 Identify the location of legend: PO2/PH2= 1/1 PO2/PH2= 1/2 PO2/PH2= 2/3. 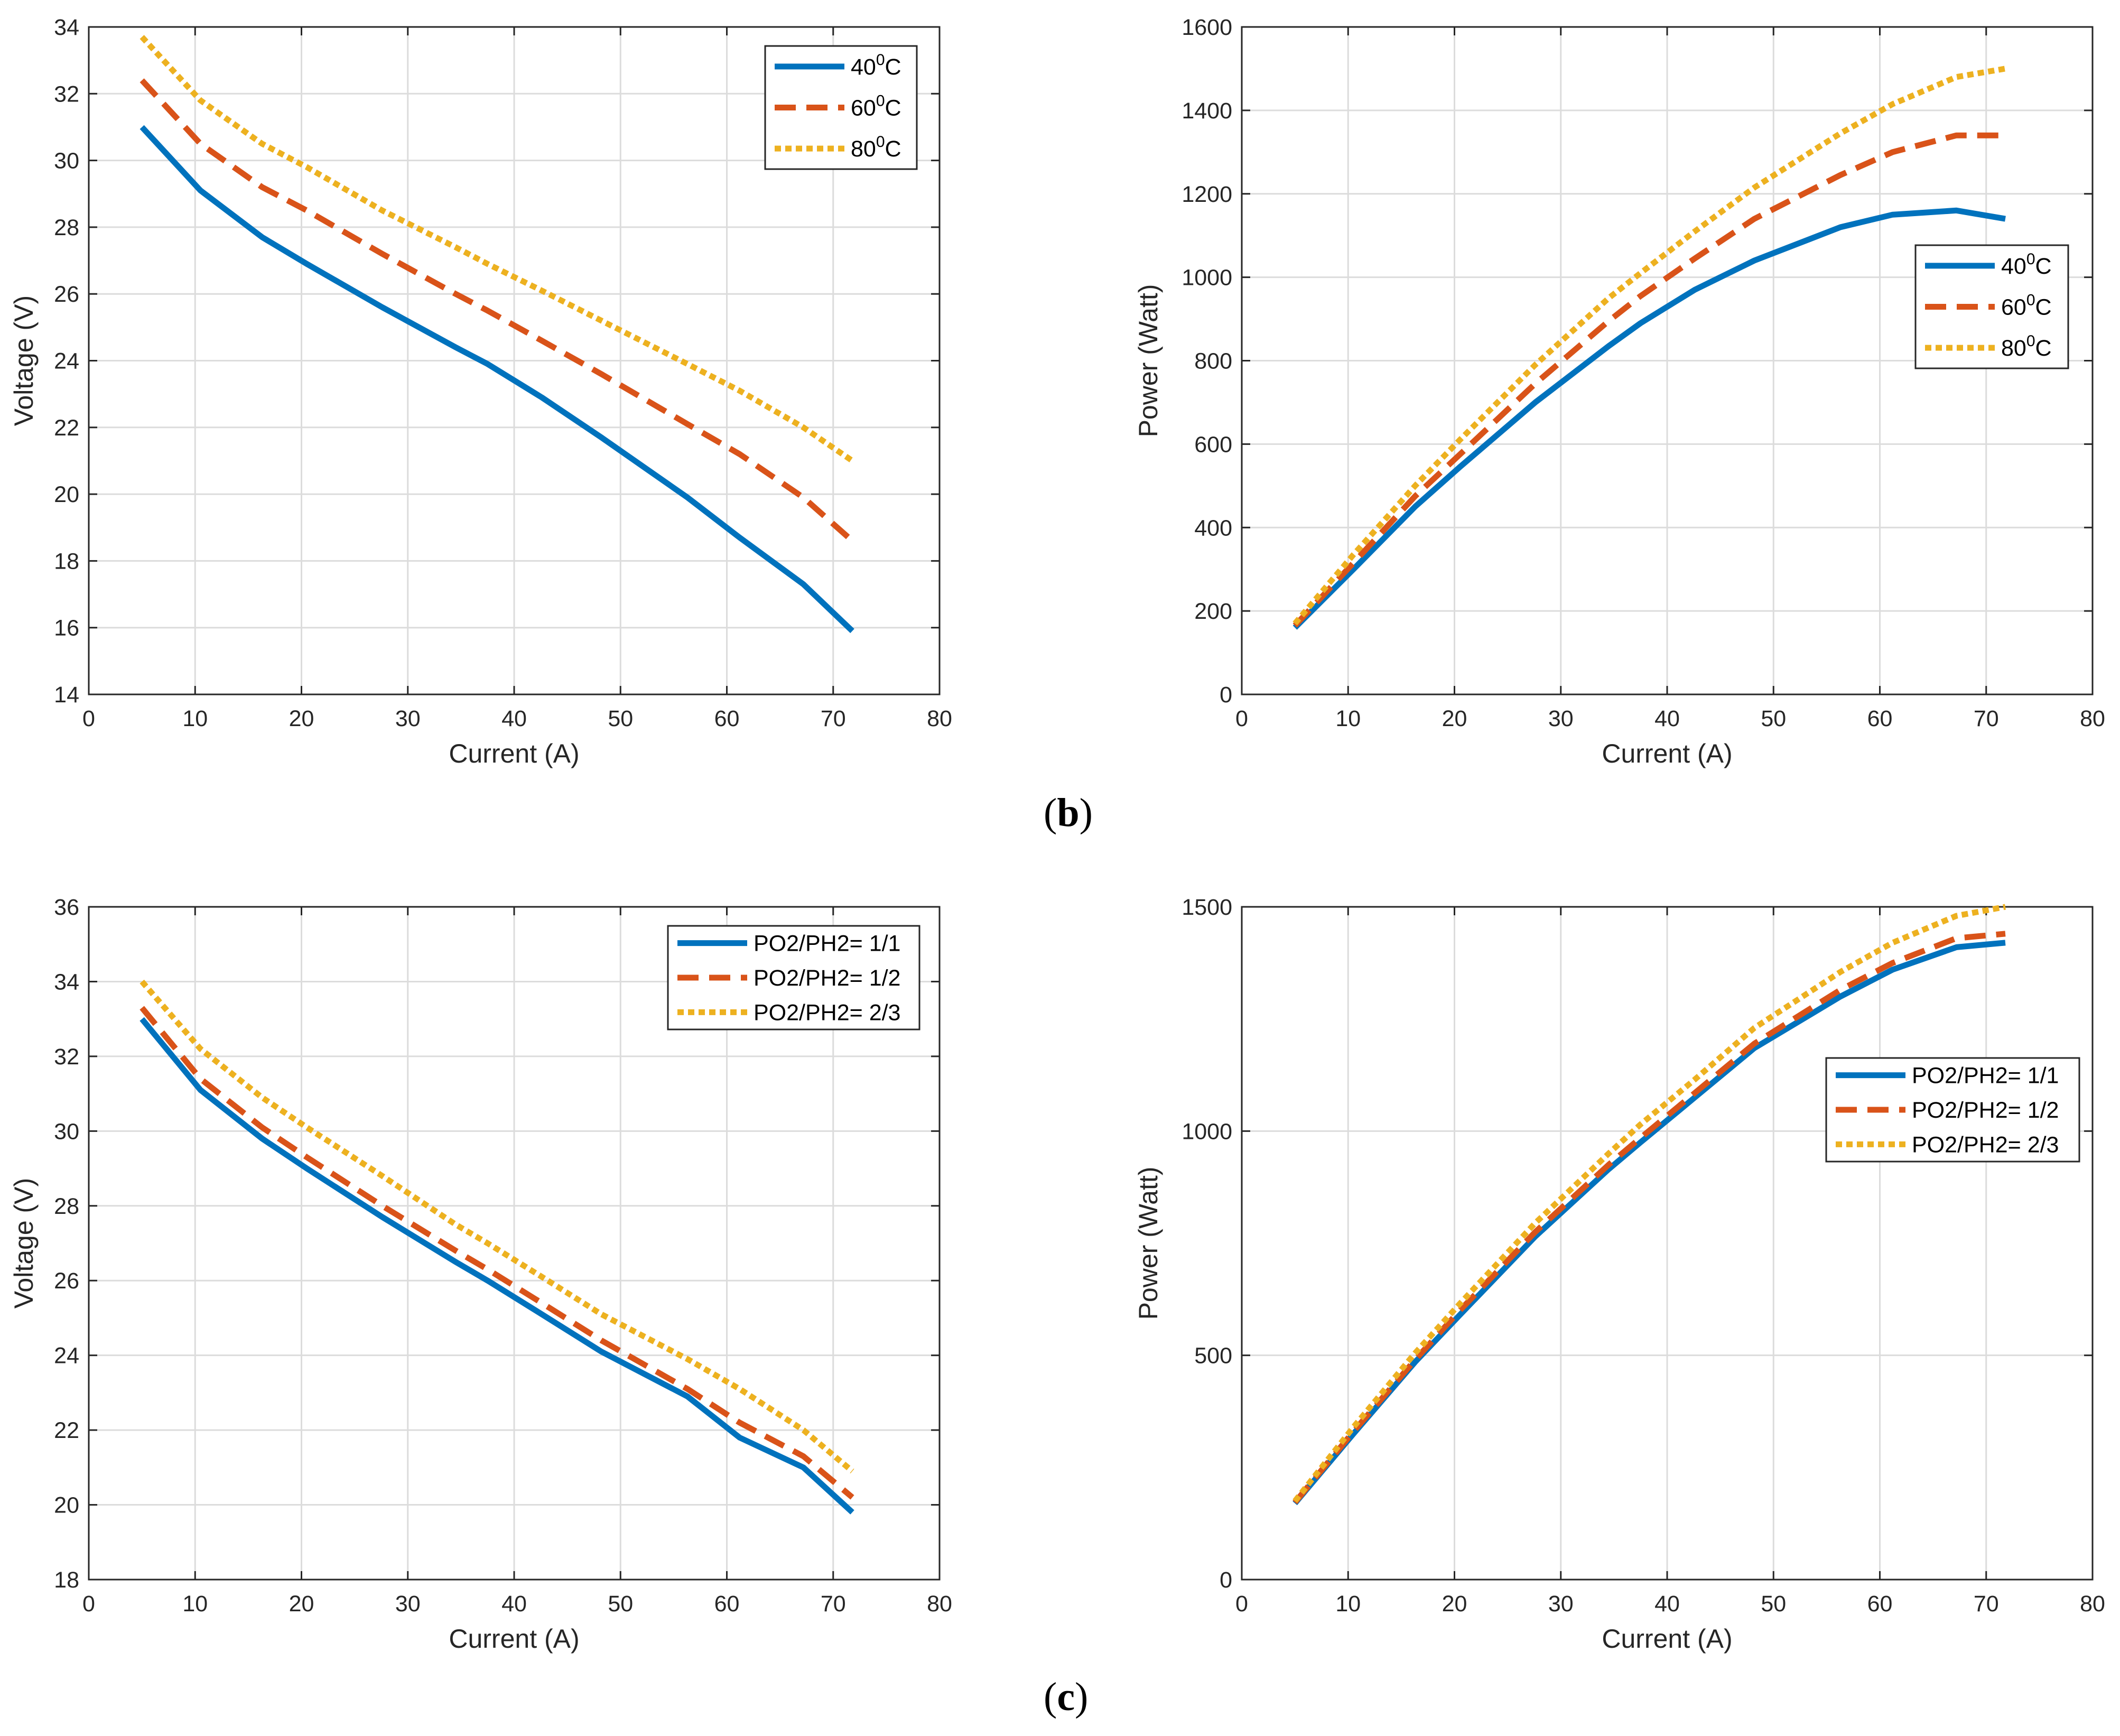
(793, 978).